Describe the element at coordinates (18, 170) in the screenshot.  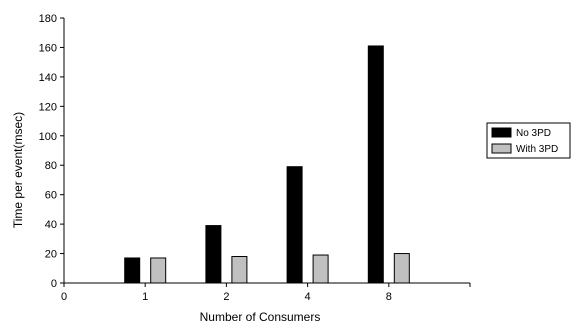
I see `y-axis-title: Time per event(msec)` at that location.